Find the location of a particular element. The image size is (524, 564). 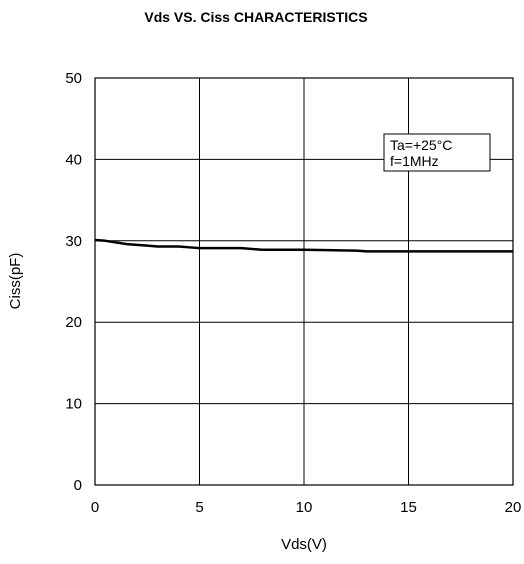

y-axis-label: Ciss(pF) is located at coordinates (15, 281).